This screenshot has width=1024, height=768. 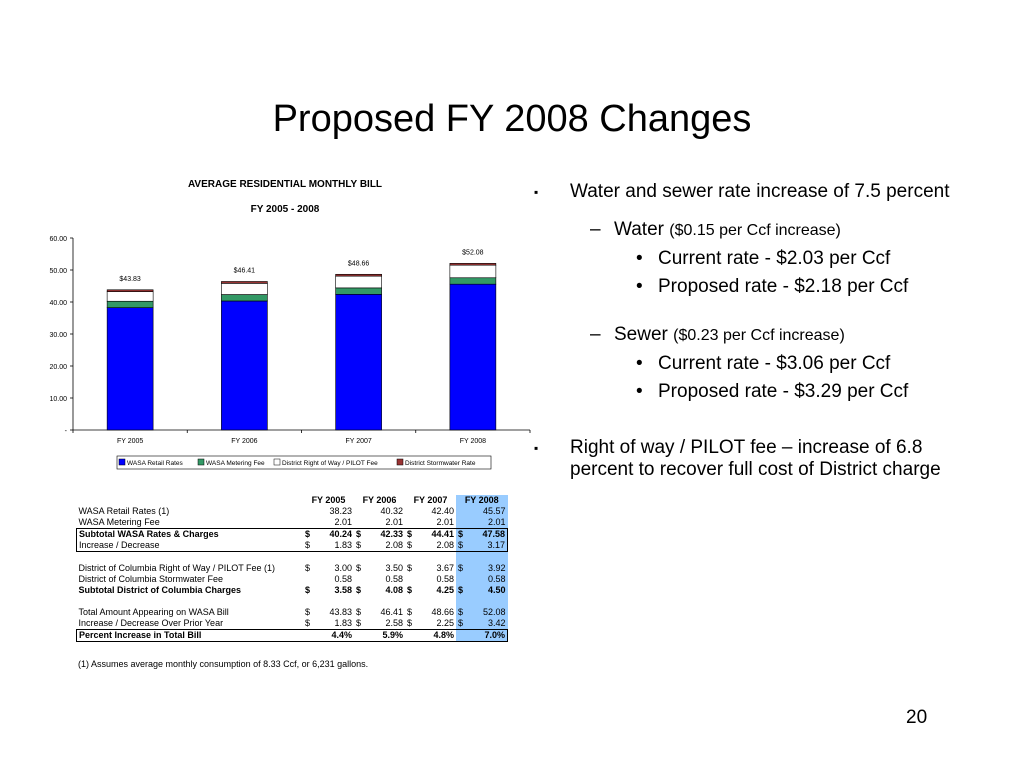 I want to click on bar-segment-district-stormwater-rate, so click(x=130, y=290).